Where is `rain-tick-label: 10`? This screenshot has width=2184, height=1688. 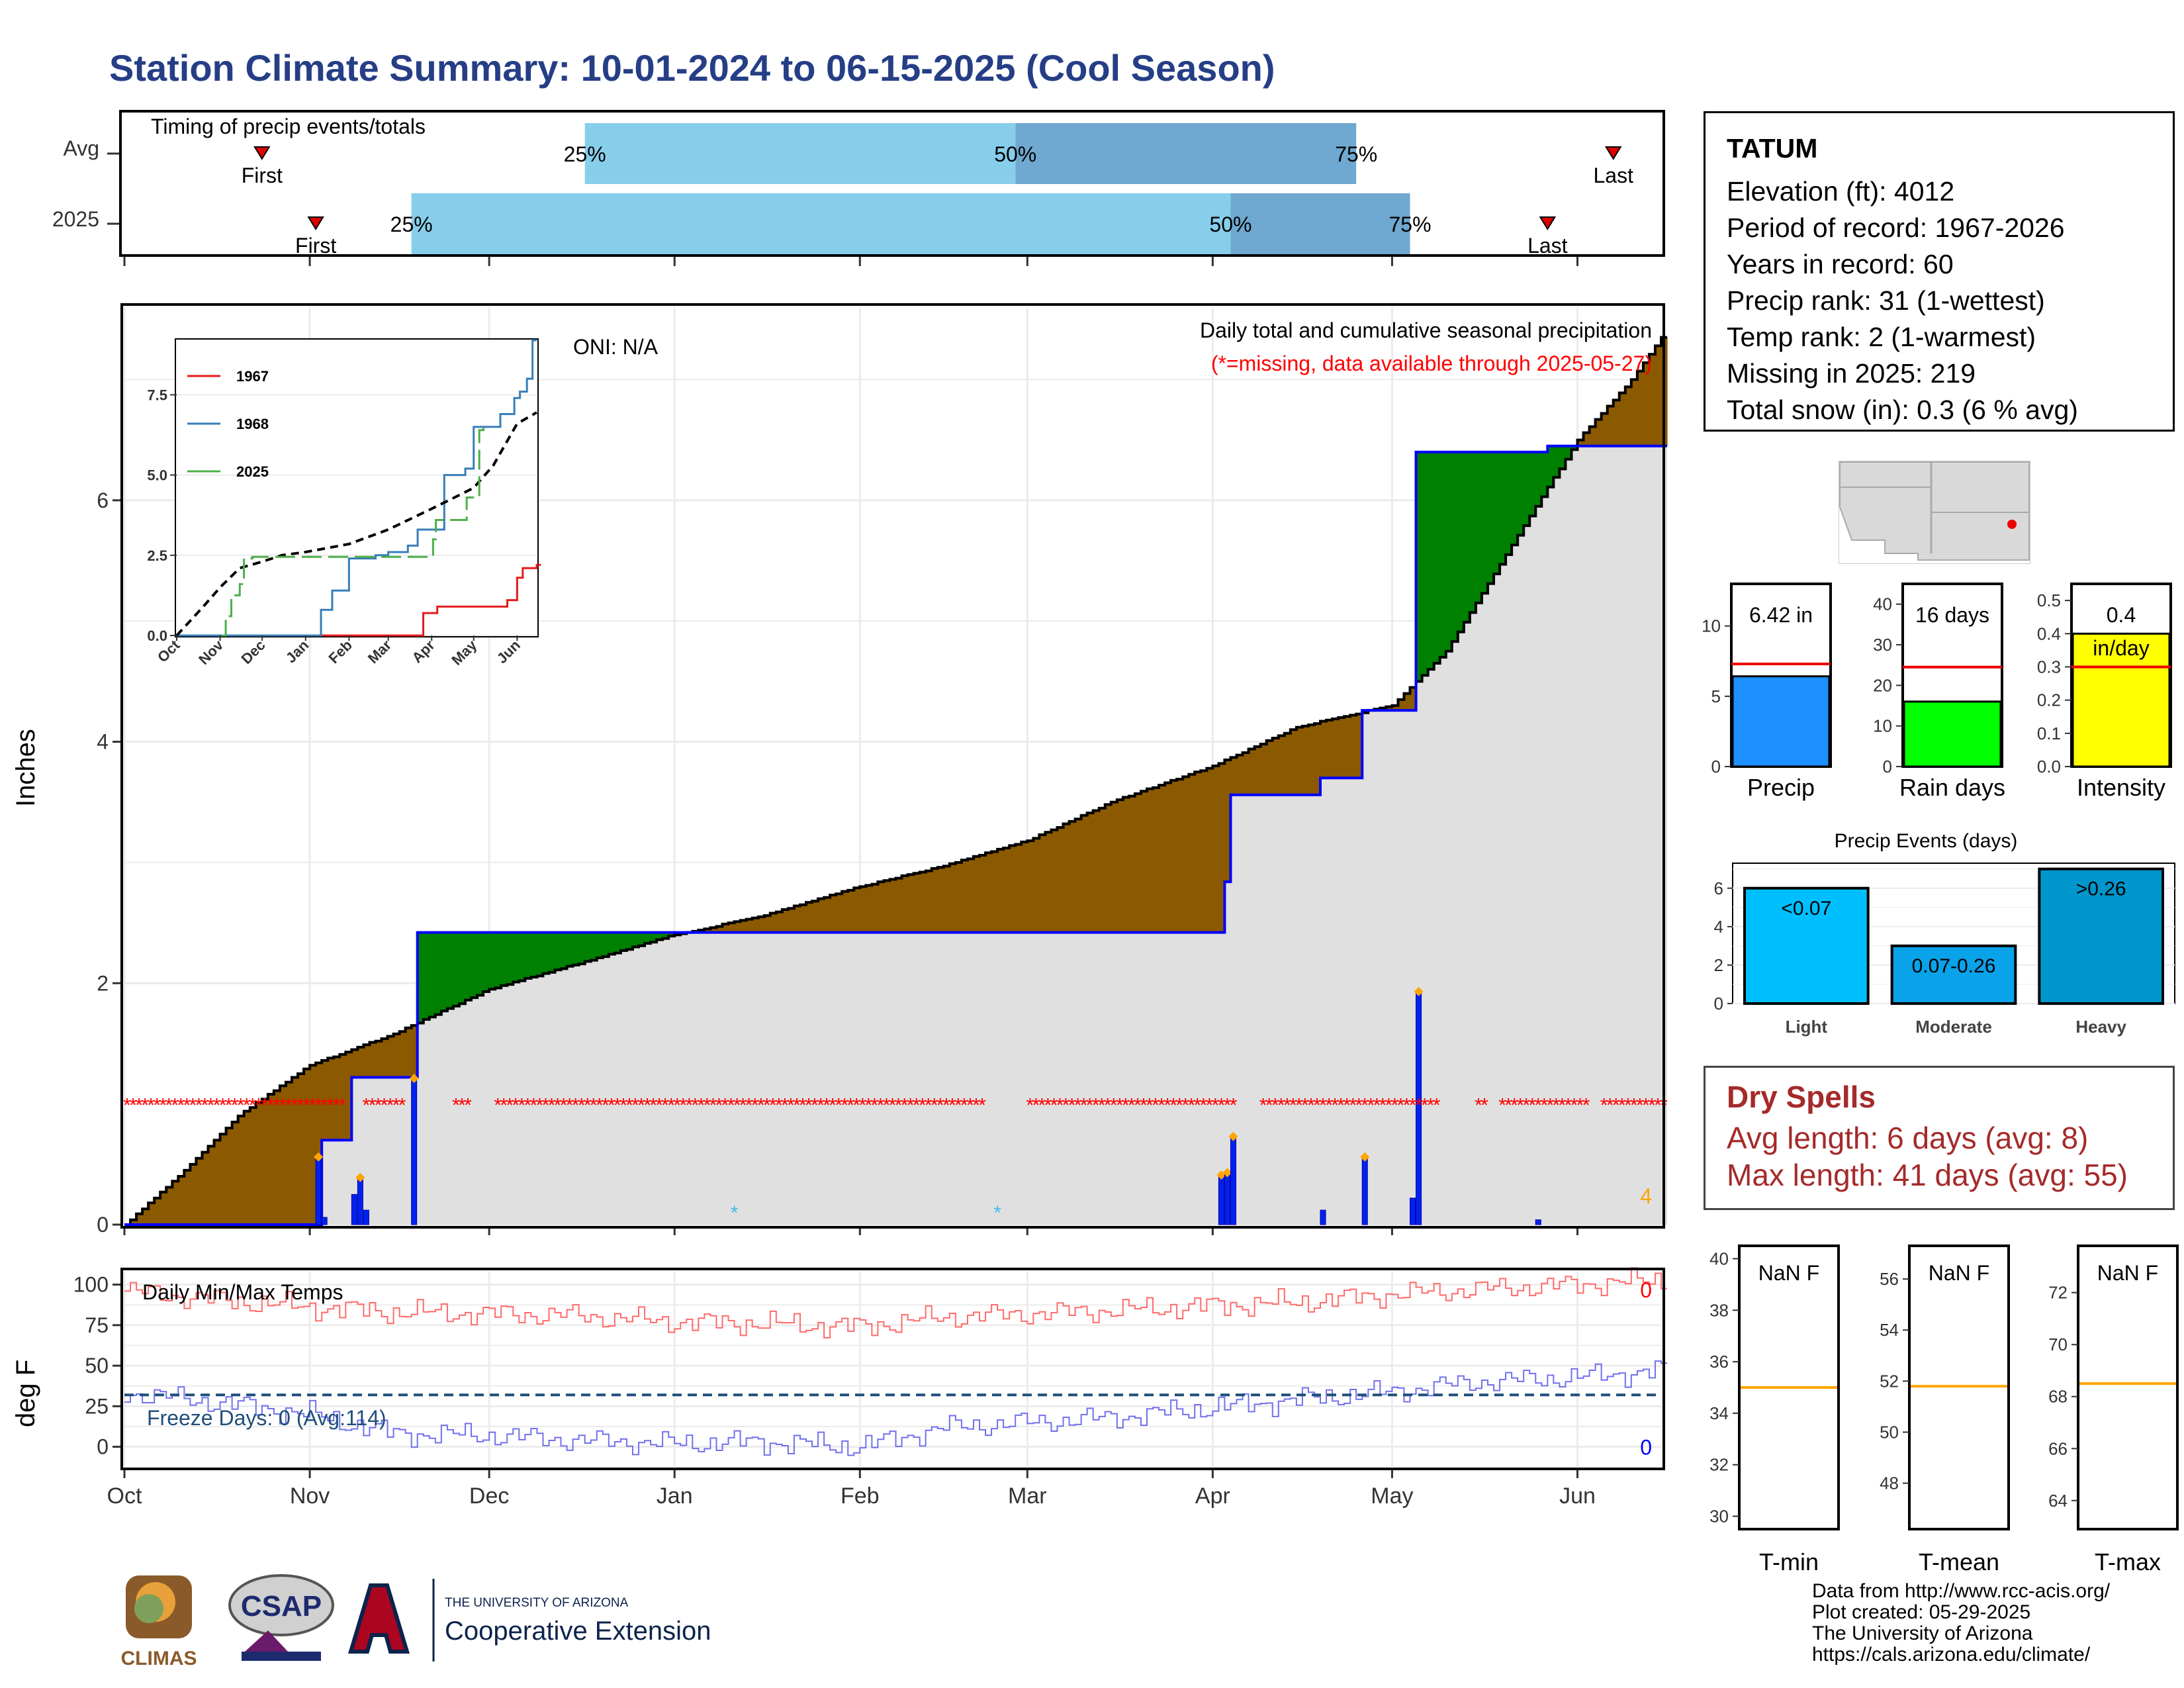
rain-tick-label: 10 is located at coordinates (1883, 726).